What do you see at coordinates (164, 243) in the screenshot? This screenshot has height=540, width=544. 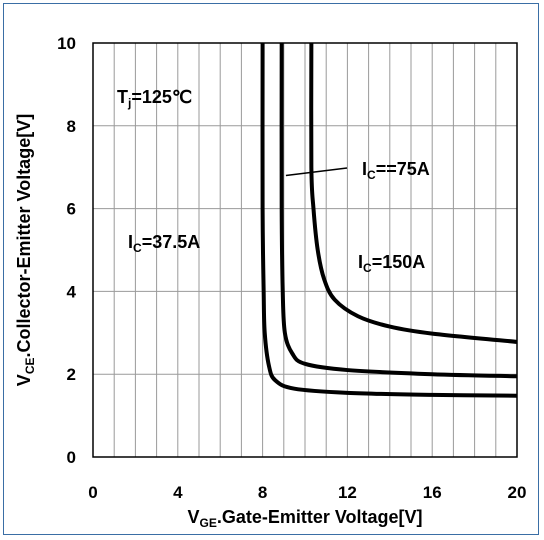 I see `ic1-label: IC=37.5A` at bounding box center [164, 243].